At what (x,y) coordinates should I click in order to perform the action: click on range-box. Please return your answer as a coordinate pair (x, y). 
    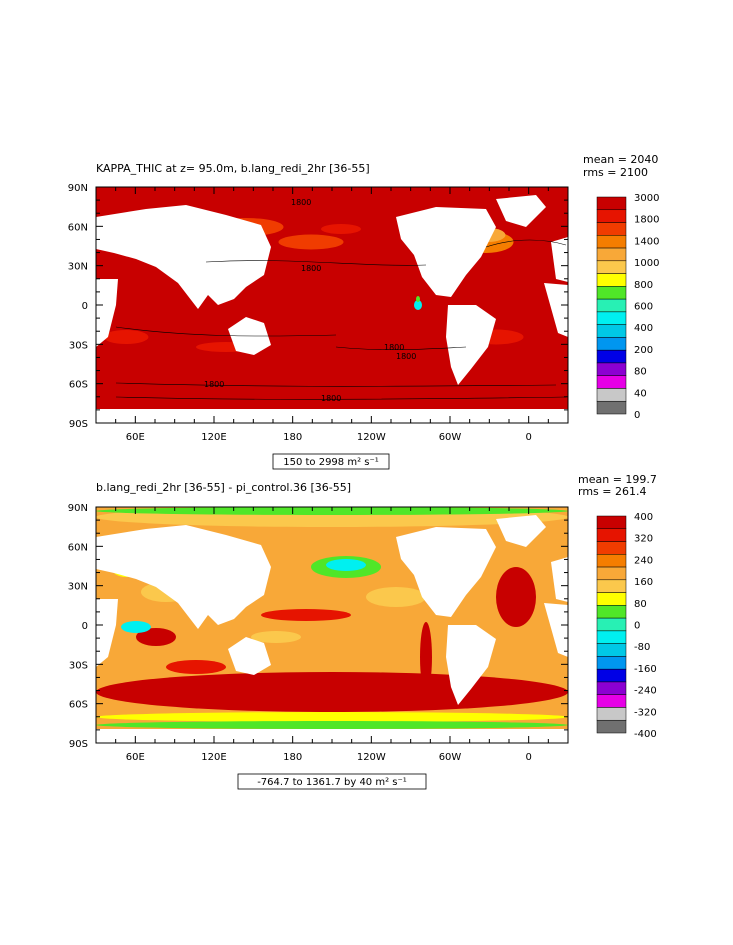
    Looking at the image, I should click on (332, 781).